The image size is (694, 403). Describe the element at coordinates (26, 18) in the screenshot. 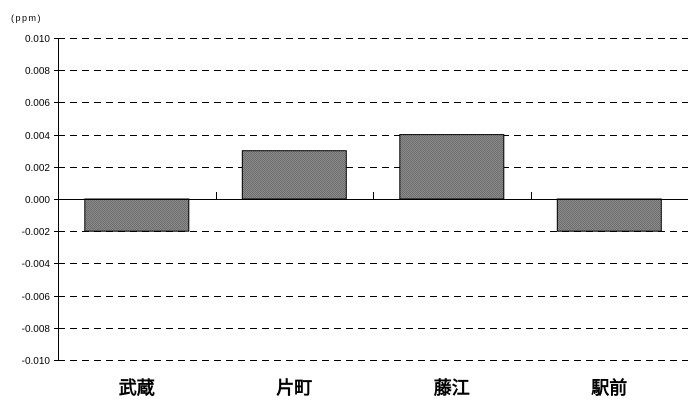

I see `y-unit-label: (ppm)` at that location.